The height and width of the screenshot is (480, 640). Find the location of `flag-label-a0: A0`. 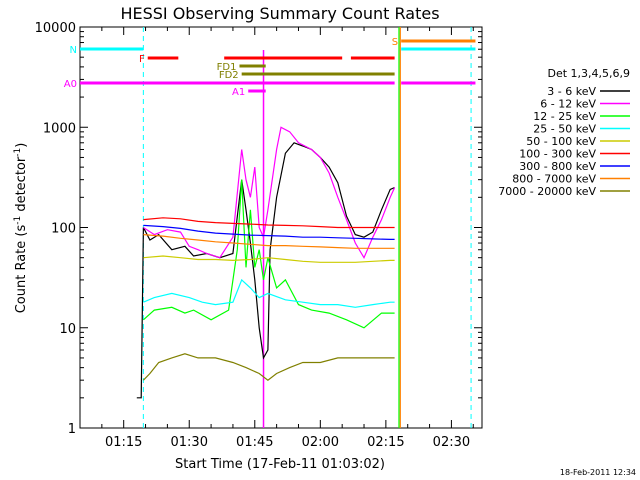

flag-label-a0: A0 is located at coordinates (70, 84).